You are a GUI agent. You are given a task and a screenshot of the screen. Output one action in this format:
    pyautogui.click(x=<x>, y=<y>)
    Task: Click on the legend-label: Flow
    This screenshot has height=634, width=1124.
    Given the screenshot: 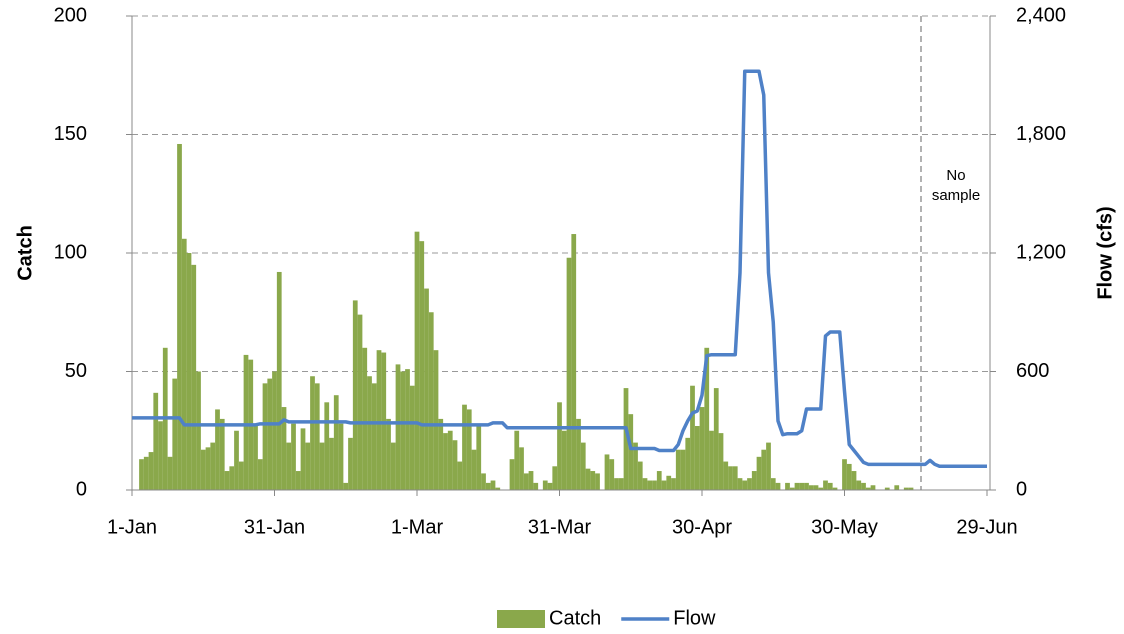 What is the action you would take?
    pyautogui.click(x=694, y=618)
    